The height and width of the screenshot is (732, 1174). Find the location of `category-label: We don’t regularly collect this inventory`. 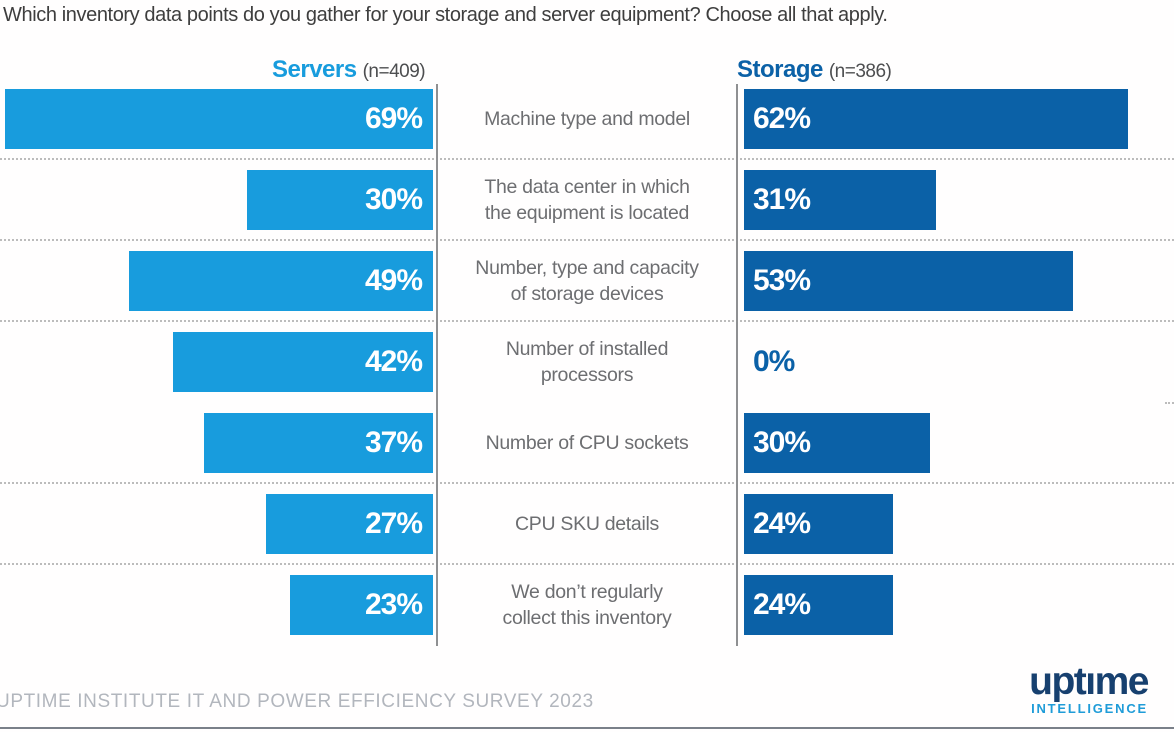

category-label: We don’t regularly collect this inventory is located at coordinates (587, 604).